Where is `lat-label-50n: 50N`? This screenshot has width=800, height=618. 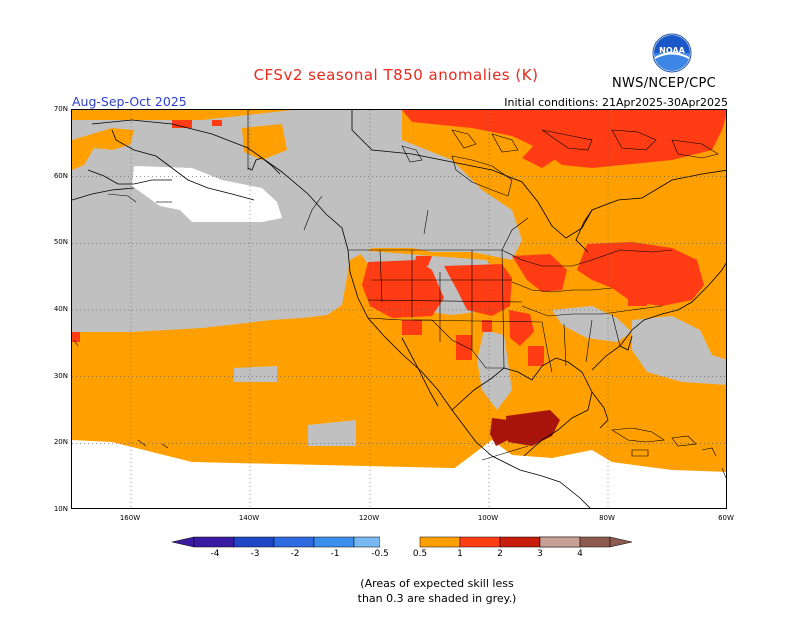 lat-label-50n: 50N is located at coordinates (60, 242).